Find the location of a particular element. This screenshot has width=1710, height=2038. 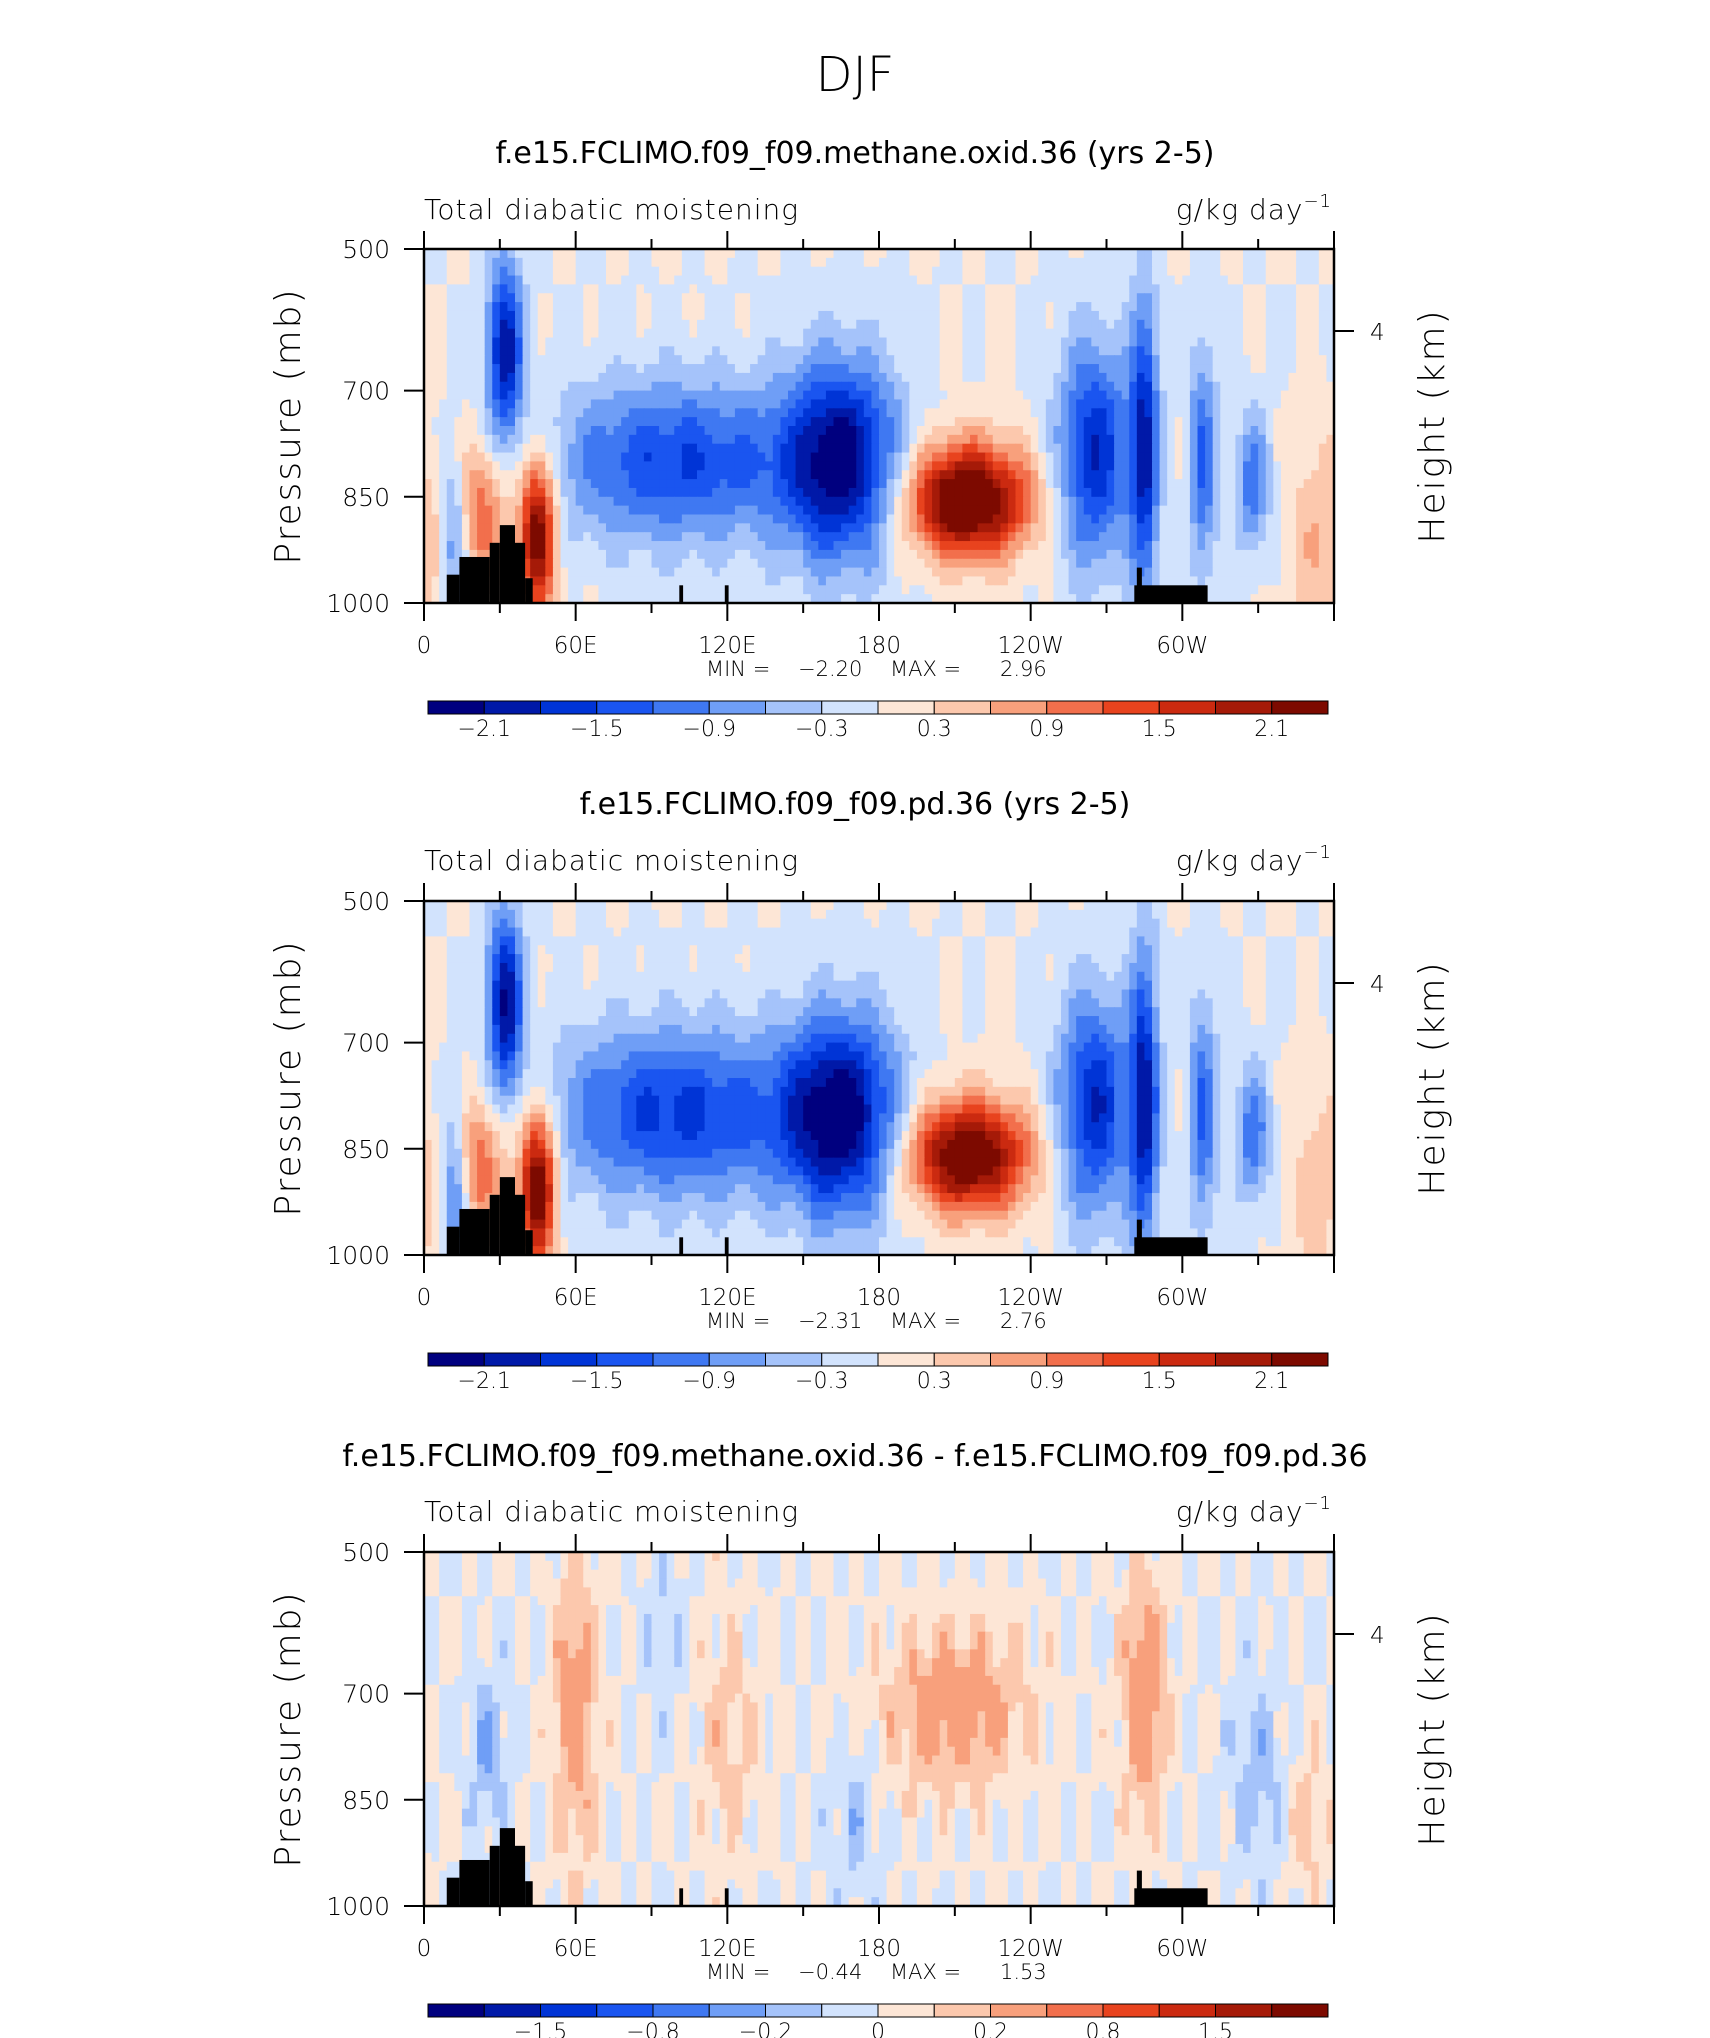

topography-block is located at coordinates (507, 564).